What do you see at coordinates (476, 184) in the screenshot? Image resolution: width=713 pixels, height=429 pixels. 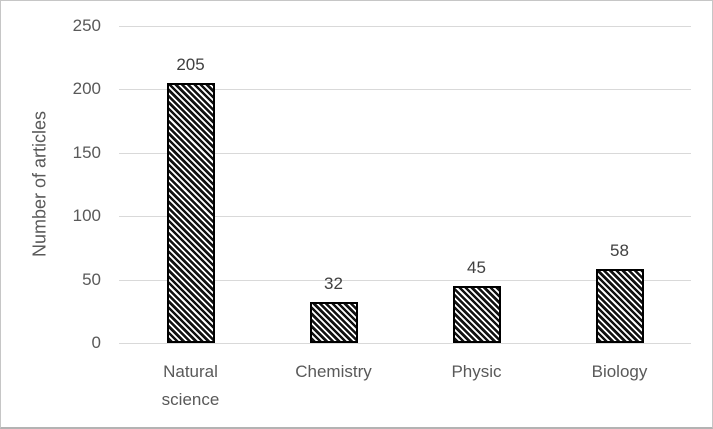 I see `bar-slot: 45` at bounding box center [476, 184].